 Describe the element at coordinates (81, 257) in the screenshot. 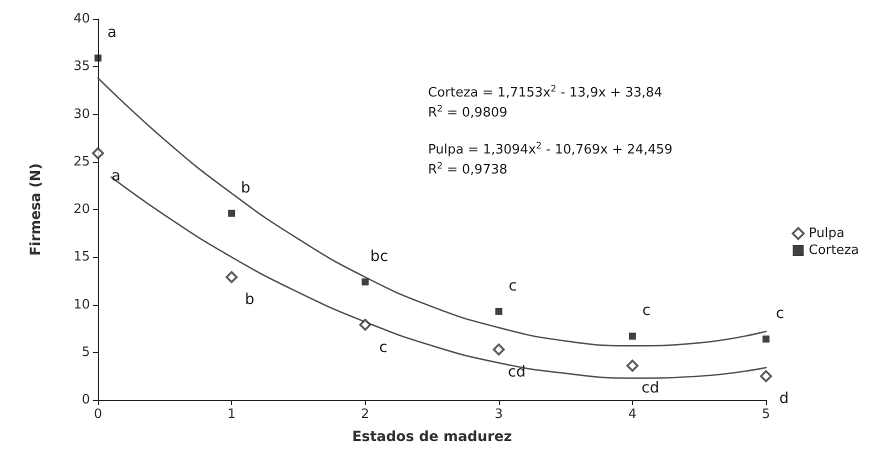

I see `y-tick-label: 15` at that location.